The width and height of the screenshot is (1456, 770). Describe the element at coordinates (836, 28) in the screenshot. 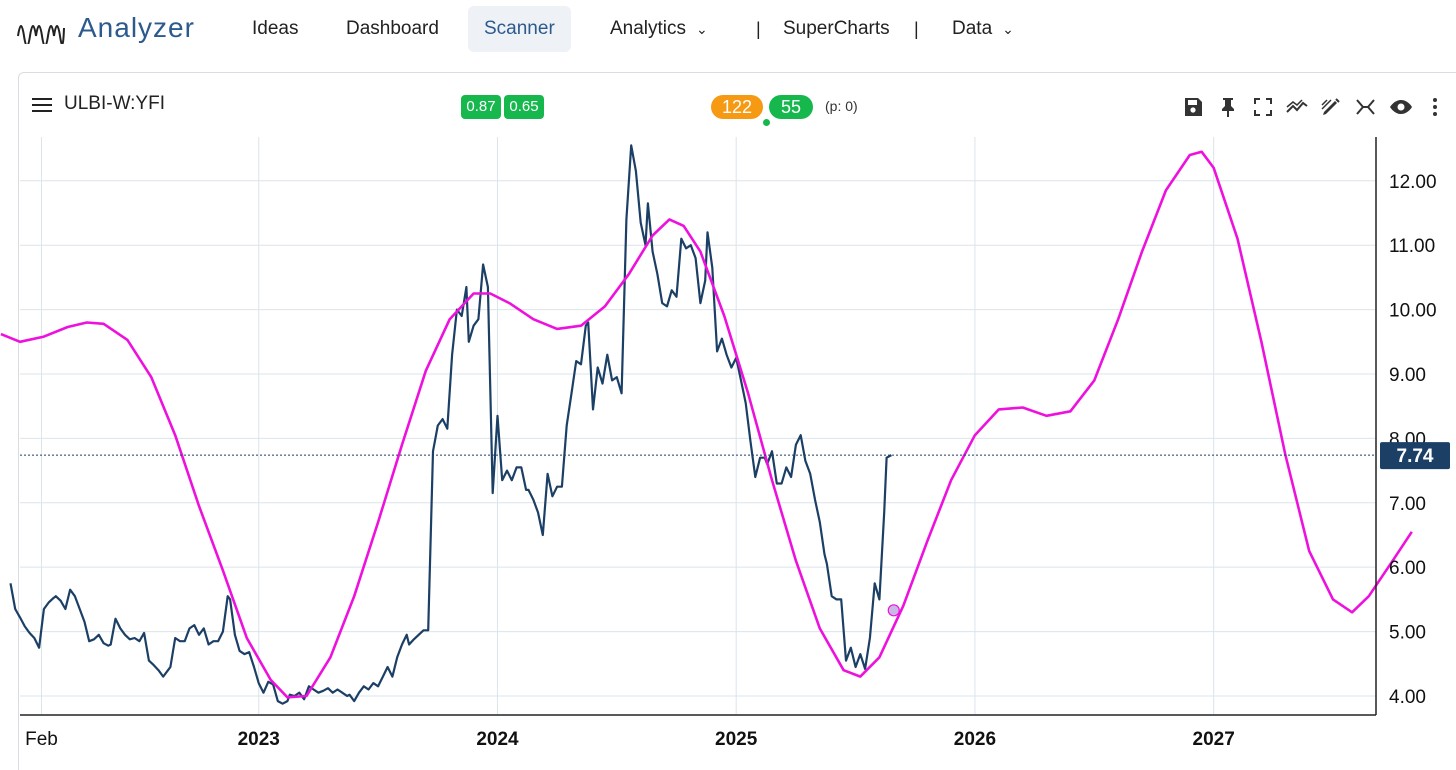

I see `nav-supercharts: SuperCharts` at that location.